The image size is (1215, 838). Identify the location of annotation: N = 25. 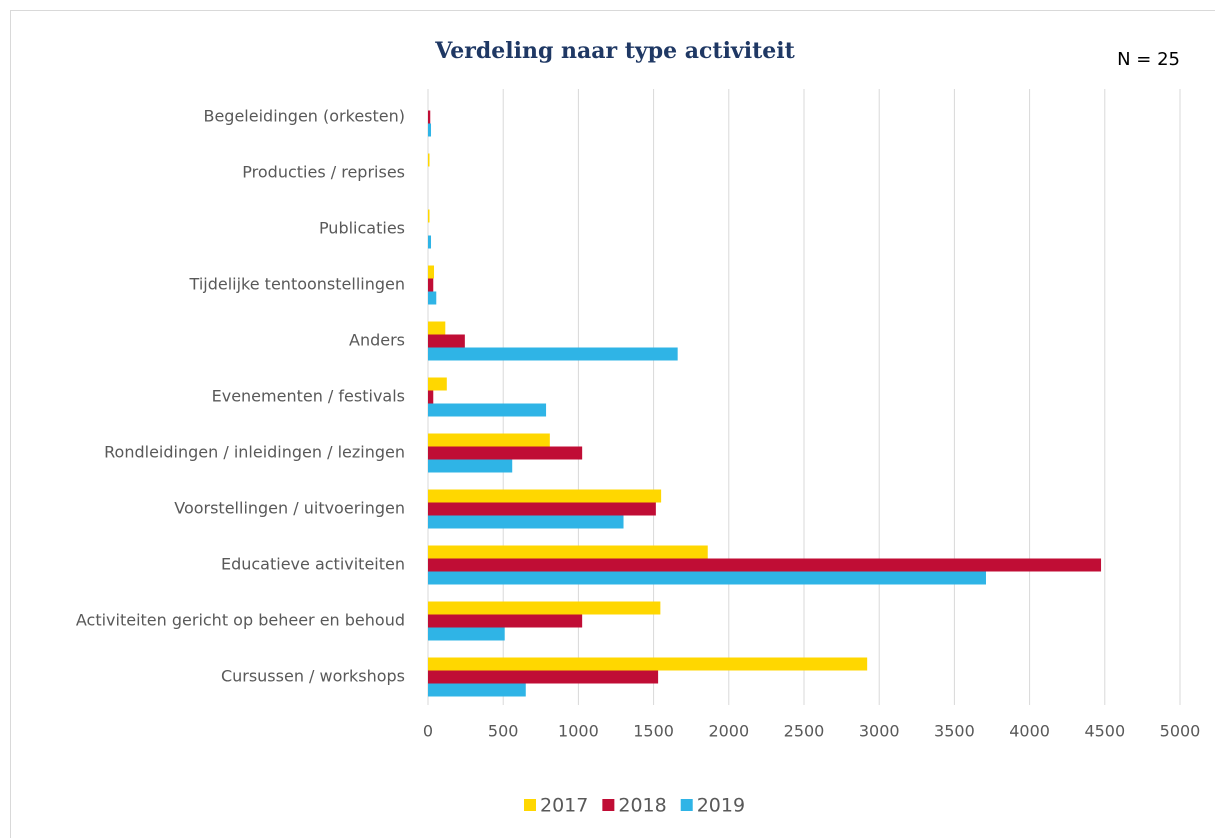
(1148, 59).